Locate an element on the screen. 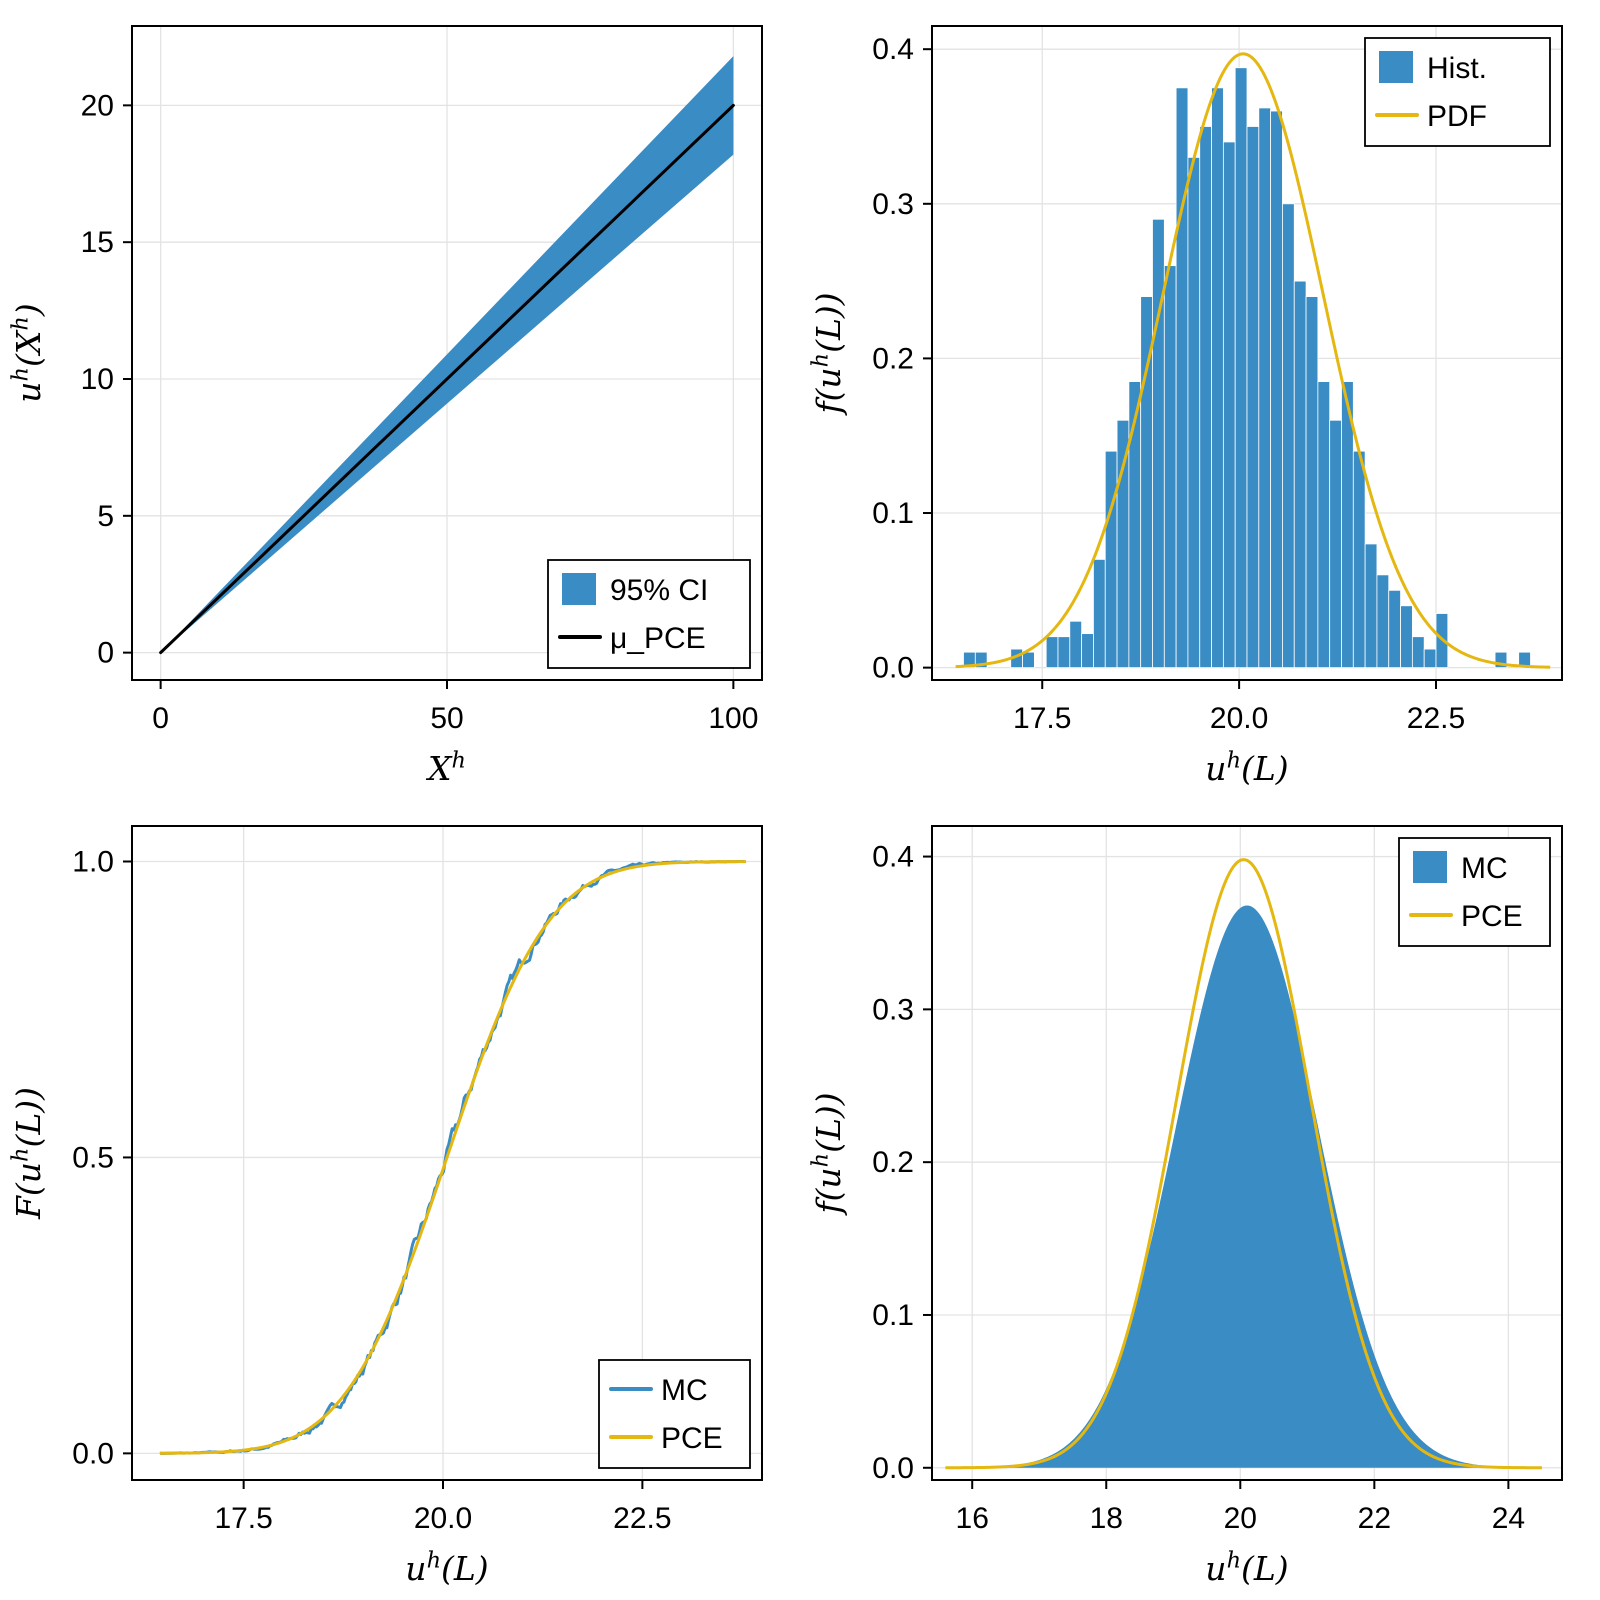  svg-text: 16 is located at coordinates (972, 1518).